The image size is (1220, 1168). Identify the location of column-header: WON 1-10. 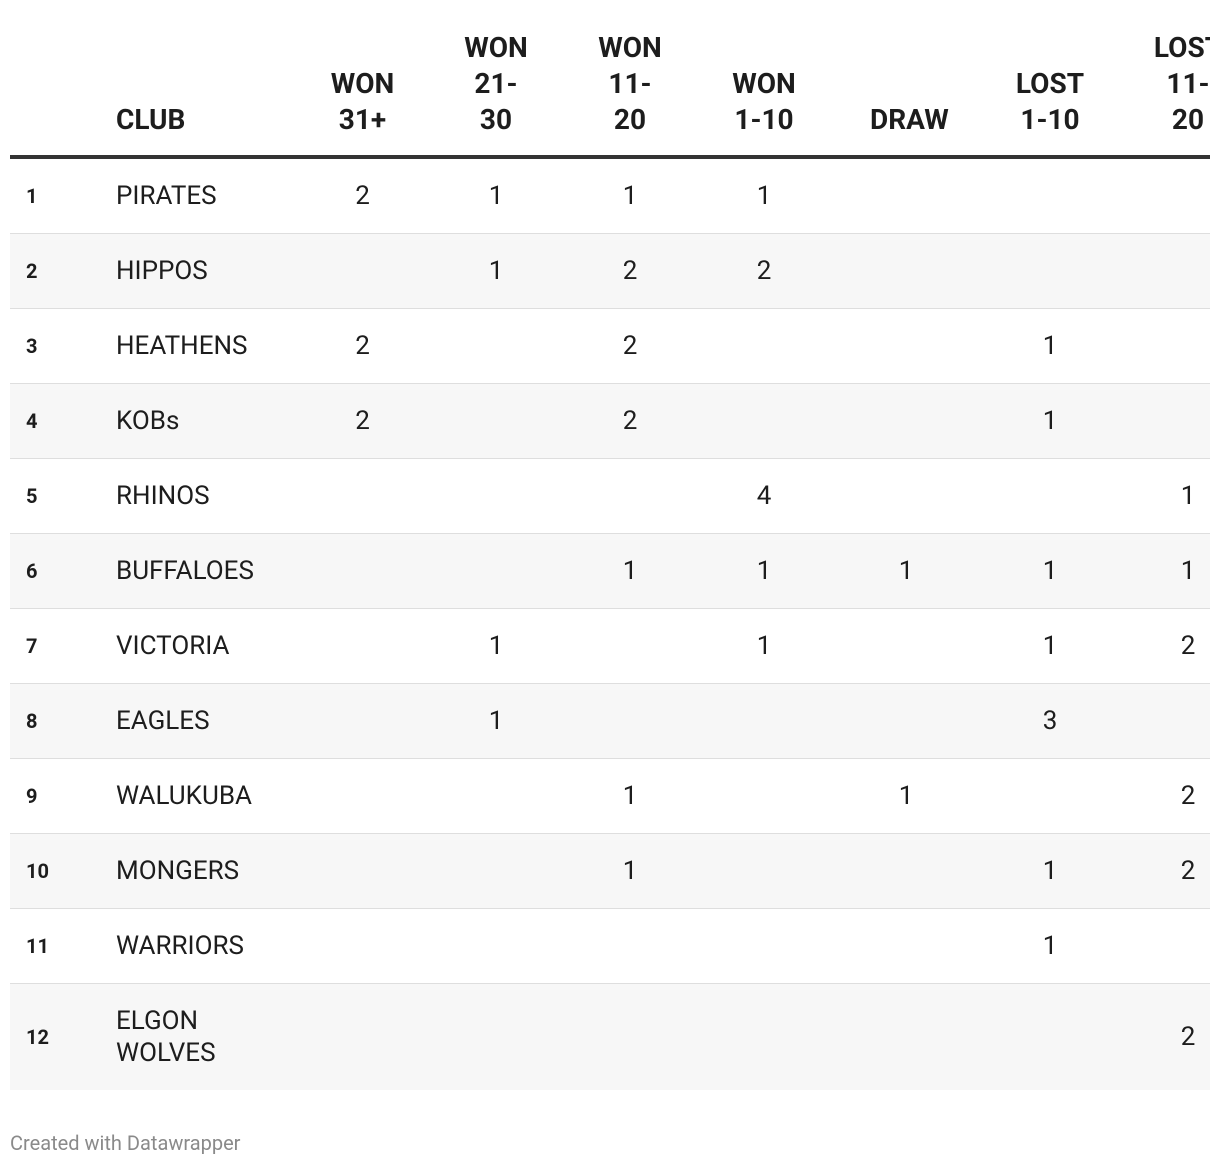
(764, 94).